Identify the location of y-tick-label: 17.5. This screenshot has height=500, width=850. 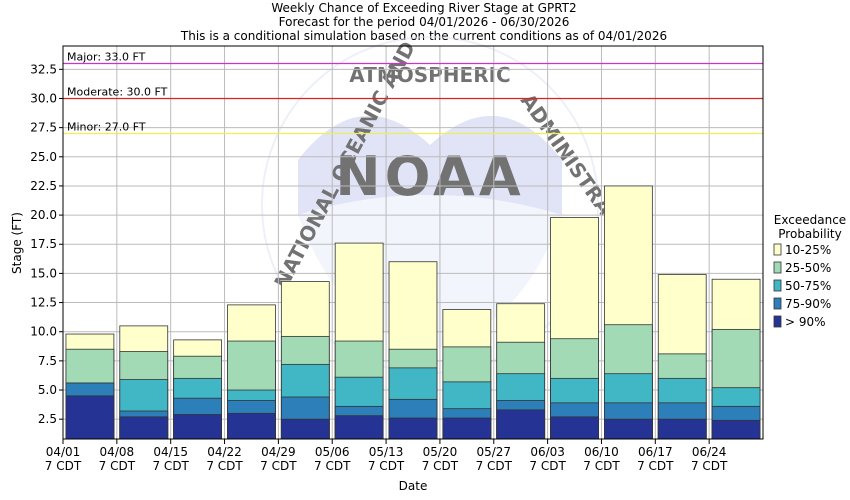
(43, 244).